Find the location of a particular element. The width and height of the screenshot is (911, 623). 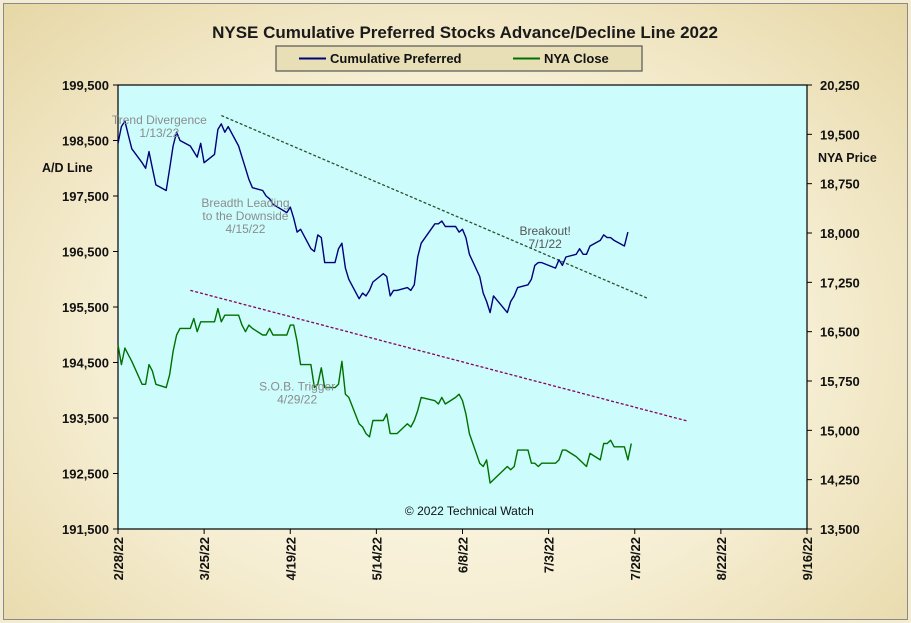

right-tick-label: 15,000 is located at coordinates (840, 430).